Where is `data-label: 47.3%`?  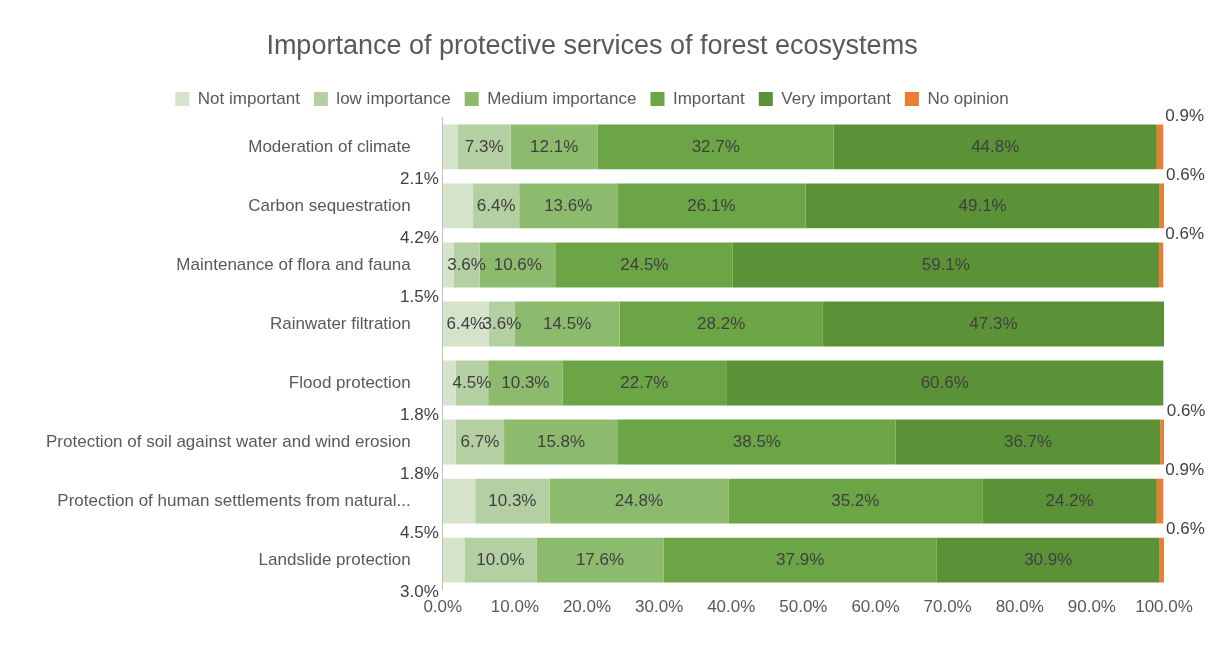
data-label: 47.3% is located at coordinates (993, 323).